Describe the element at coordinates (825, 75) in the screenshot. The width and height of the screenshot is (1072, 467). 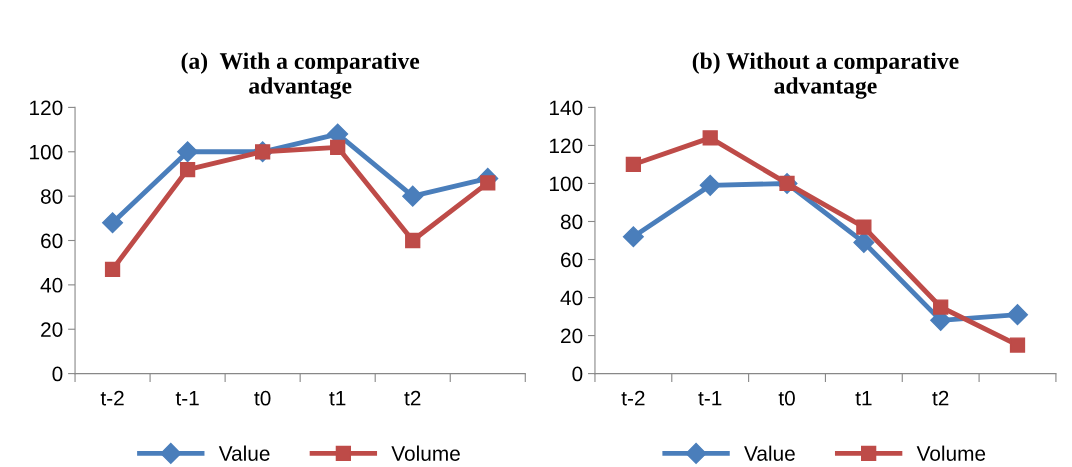
I see `chart-title: (b) Without a comparative advantage` at that location.